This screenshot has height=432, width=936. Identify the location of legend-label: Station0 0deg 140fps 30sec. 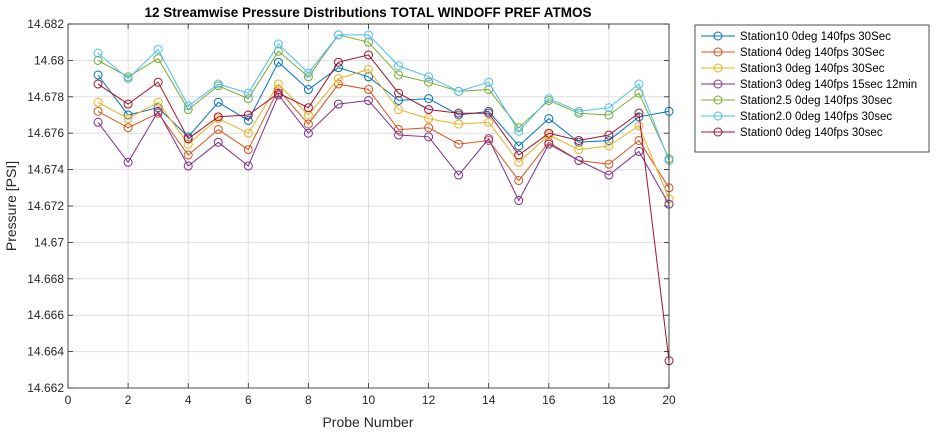
(811, 133).